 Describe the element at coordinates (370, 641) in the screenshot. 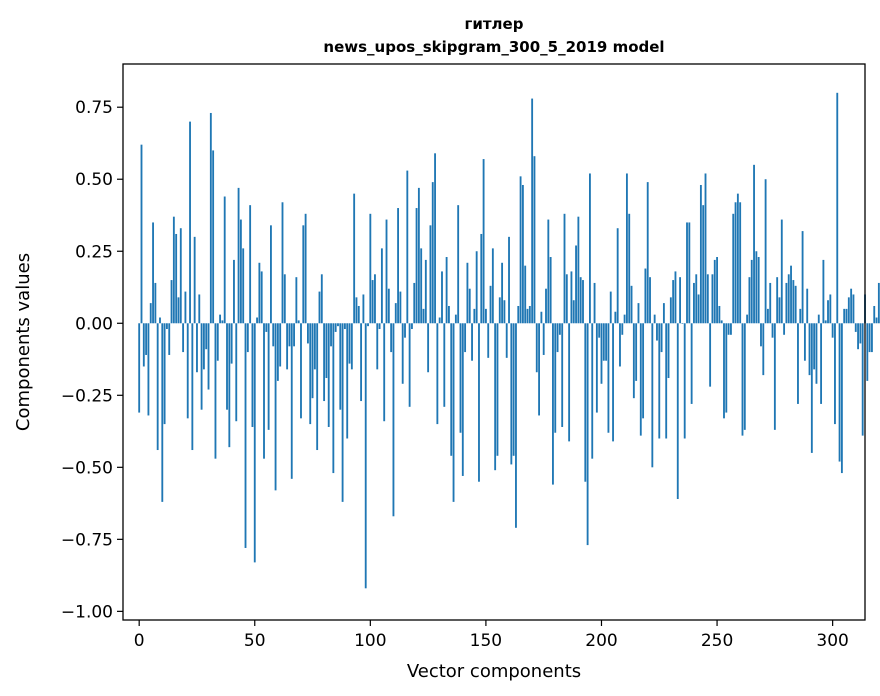

I see `x-tick-label: 100` at that location.